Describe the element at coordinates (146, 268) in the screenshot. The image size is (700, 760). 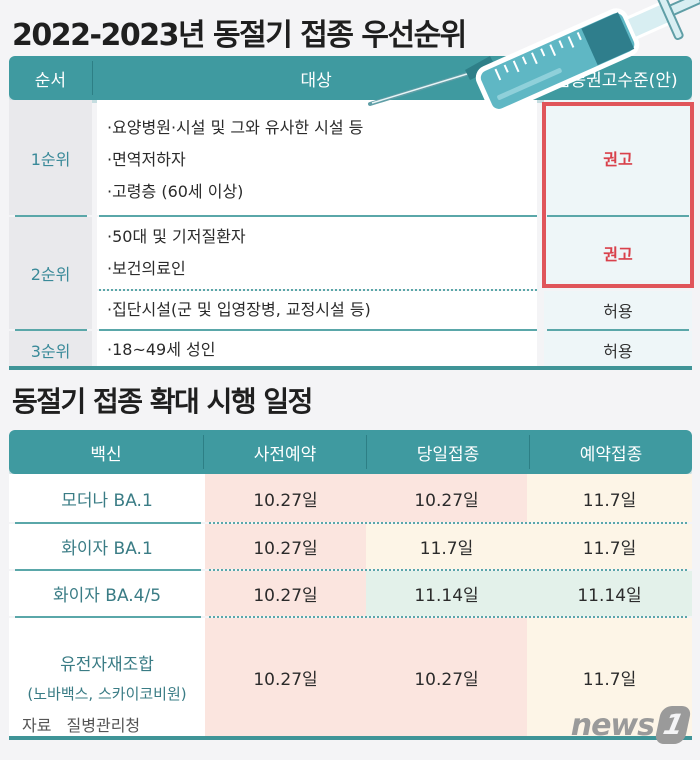
I see `target-item: ·보건의료인` at that location.